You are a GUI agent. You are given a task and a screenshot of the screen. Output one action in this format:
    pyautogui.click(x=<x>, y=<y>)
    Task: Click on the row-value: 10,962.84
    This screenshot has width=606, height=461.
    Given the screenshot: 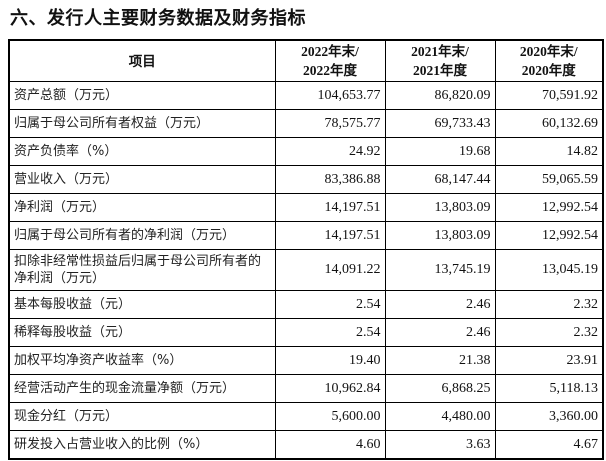 What is the action you would take?
    pyautogui.click(x=330, y=388)
    